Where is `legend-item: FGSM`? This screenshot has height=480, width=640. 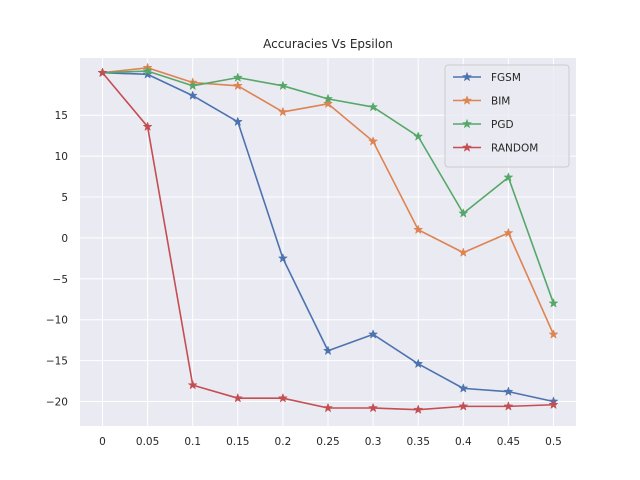 legend-item: FGSM is located at coordinates (487, 77).